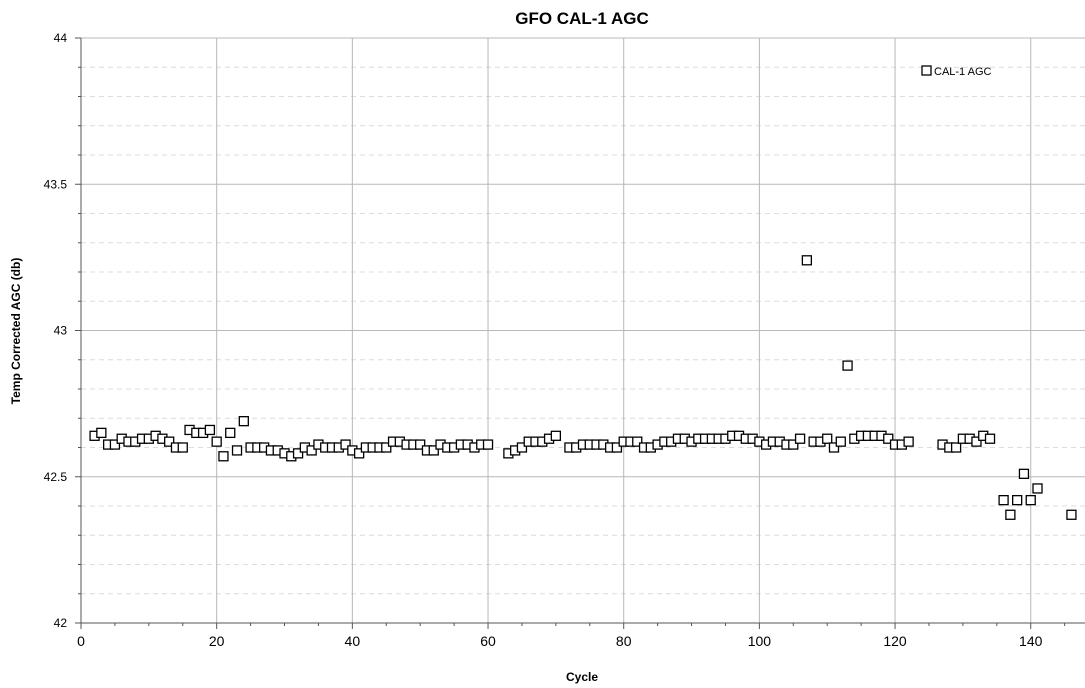  I want to click on y-tick-label: 42, so click(61, 623).